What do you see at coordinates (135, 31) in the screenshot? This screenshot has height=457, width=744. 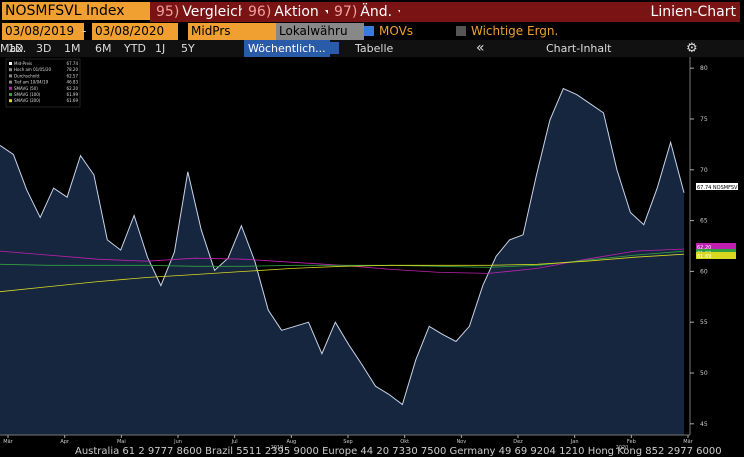 I see `end-date: 03/08/2020` at bounding box center [135, 31].